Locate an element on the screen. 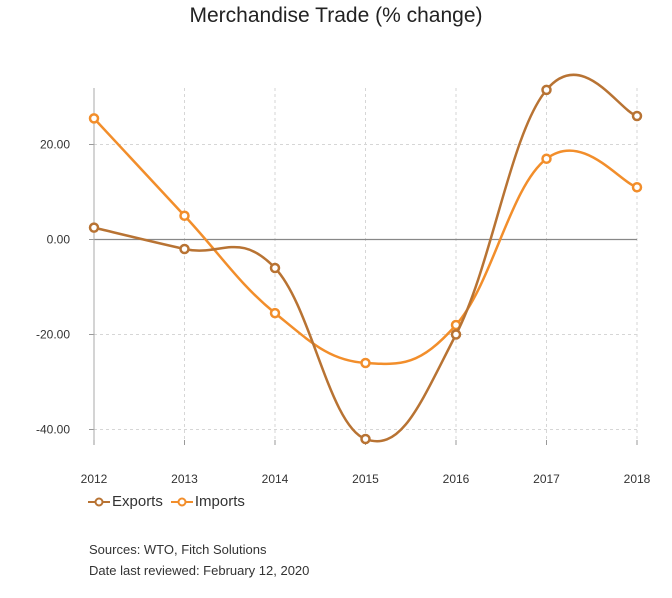 The height and width of the screenshot is (598, 672). imports-legend-icon is located at coordinates (181, 501).